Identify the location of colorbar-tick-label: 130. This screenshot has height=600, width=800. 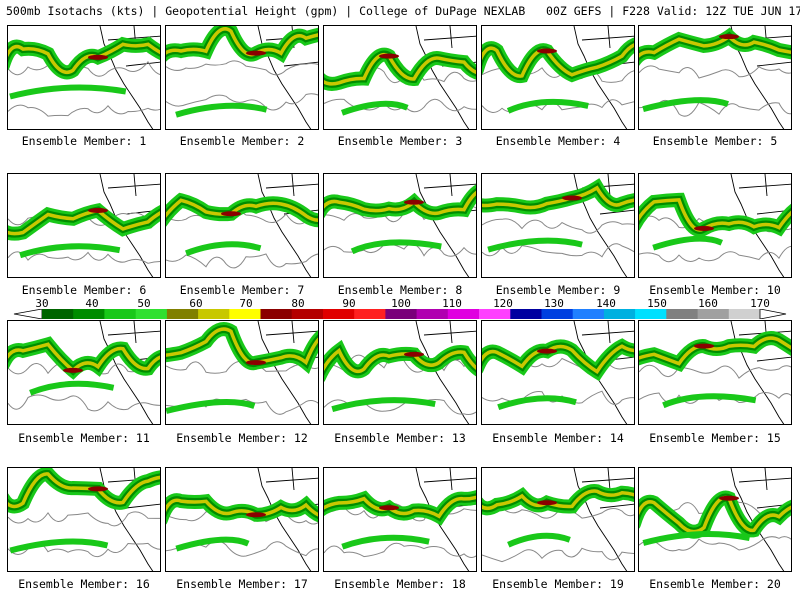
(554, 303).